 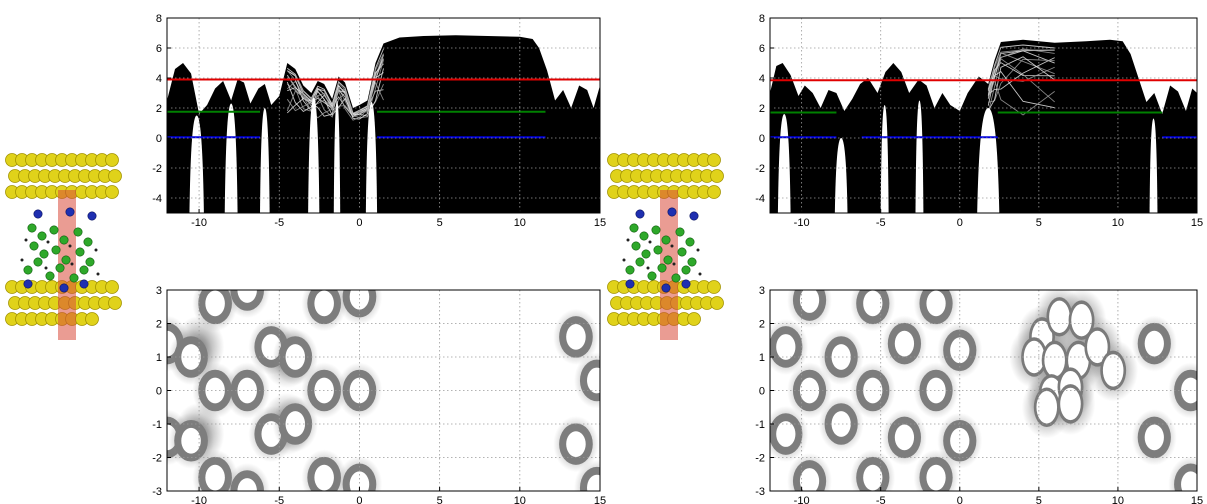 I want to click on y-tick-label: -1, so click(x=157, y=425).